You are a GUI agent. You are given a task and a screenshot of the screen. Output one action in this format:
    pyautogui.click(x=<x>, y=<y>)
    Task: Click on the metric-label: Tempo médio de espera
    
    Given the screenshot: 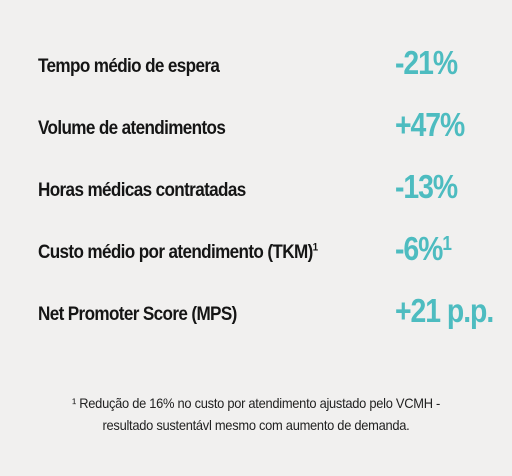 What is the action you would take?
    pyautogui.click(x=129, y=67)
    